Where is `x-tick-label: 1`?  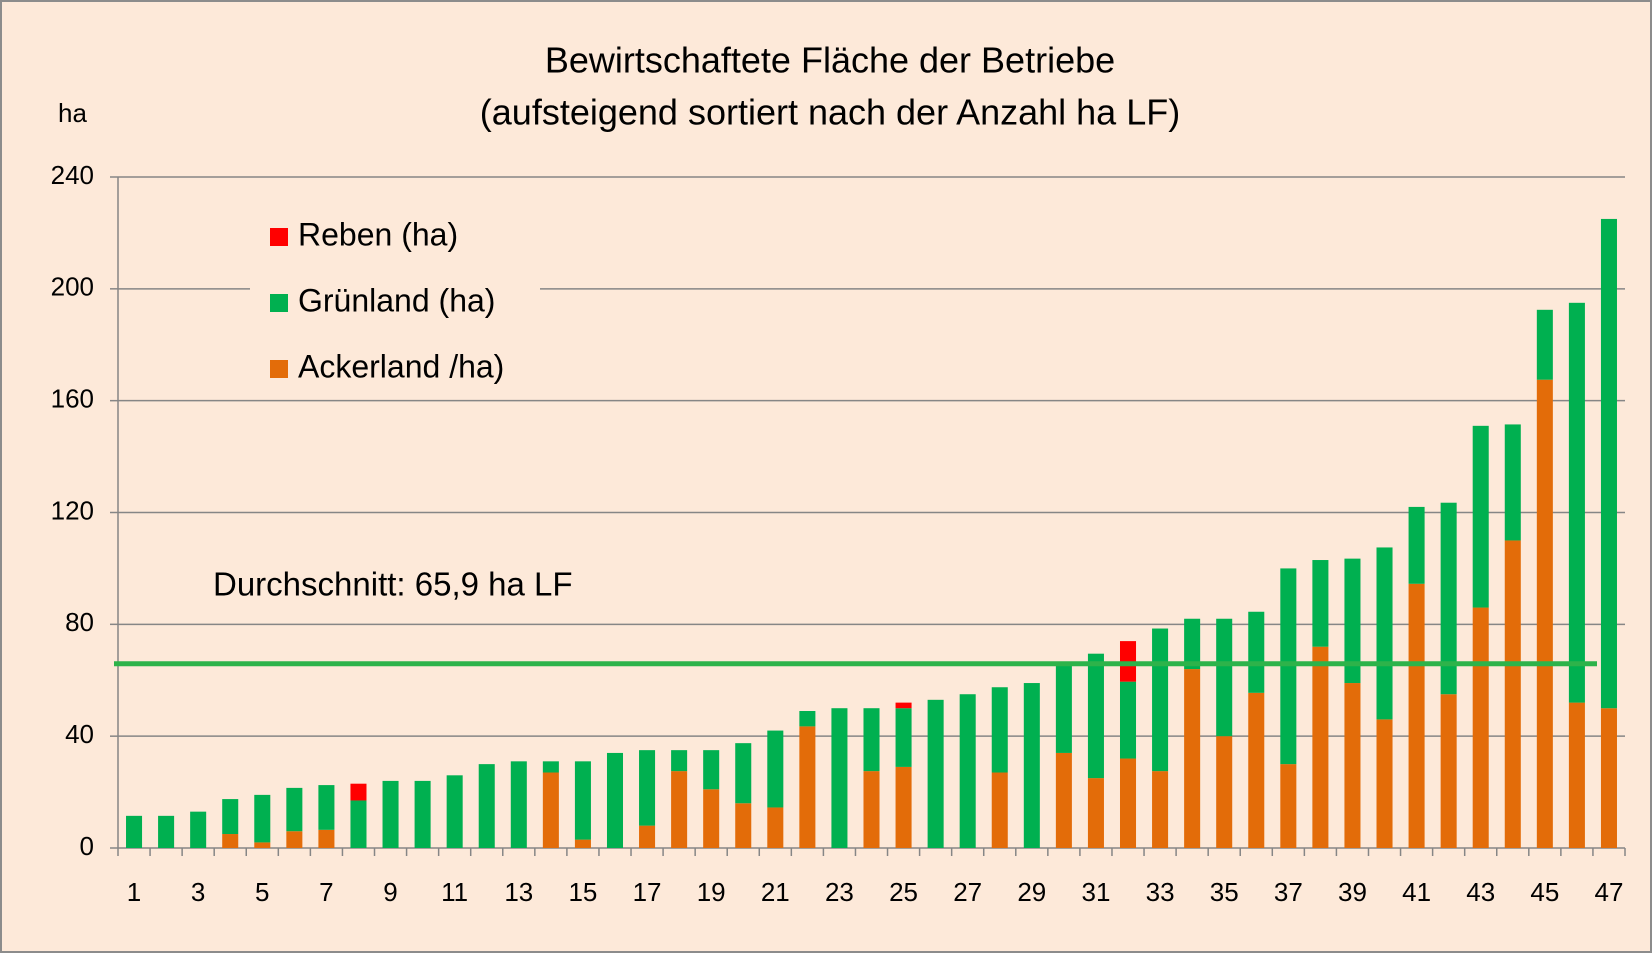 x-tick-label: 1 is located at coordinates (134, 892).